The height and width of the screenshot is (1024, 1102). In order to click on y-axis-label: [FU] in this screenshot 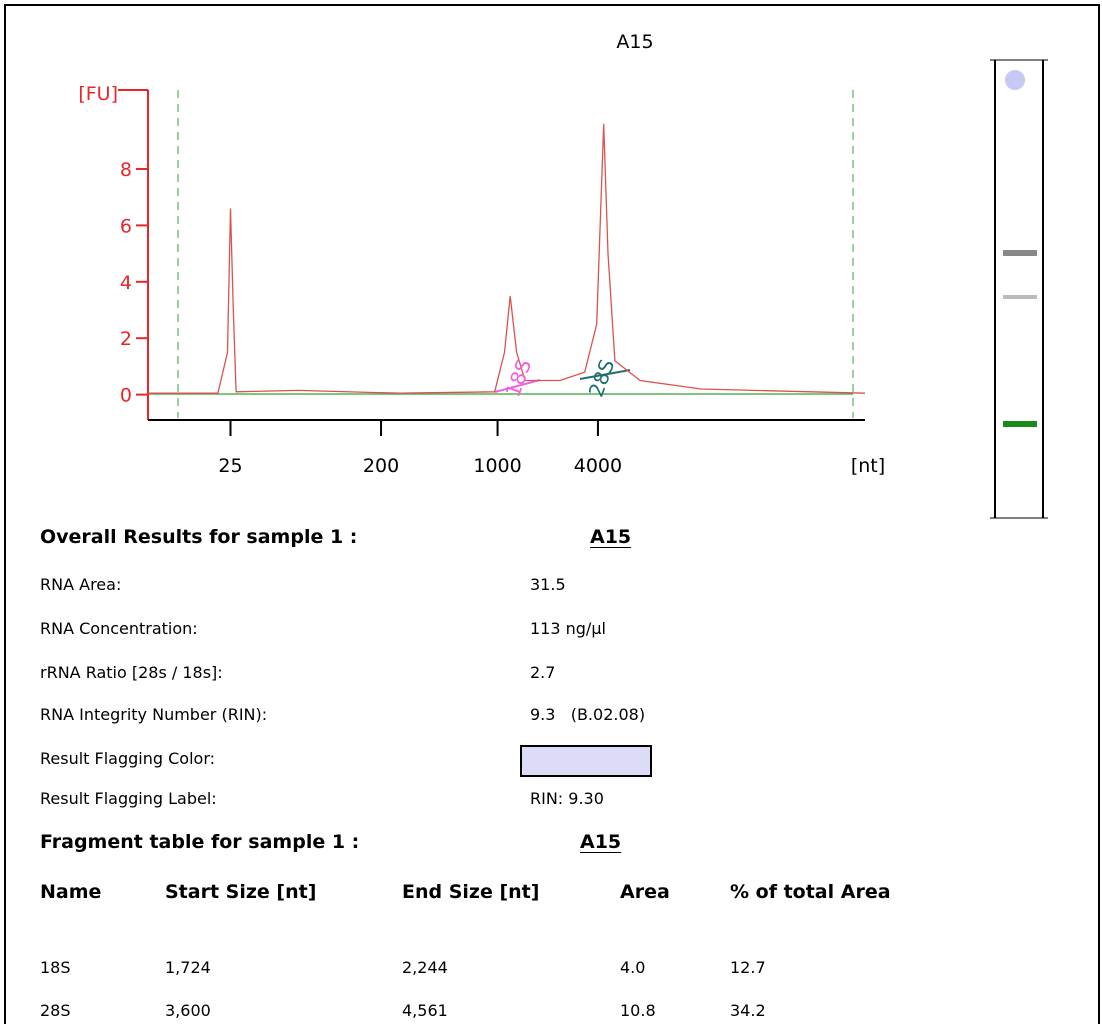, I will do `click(98, 94)`.